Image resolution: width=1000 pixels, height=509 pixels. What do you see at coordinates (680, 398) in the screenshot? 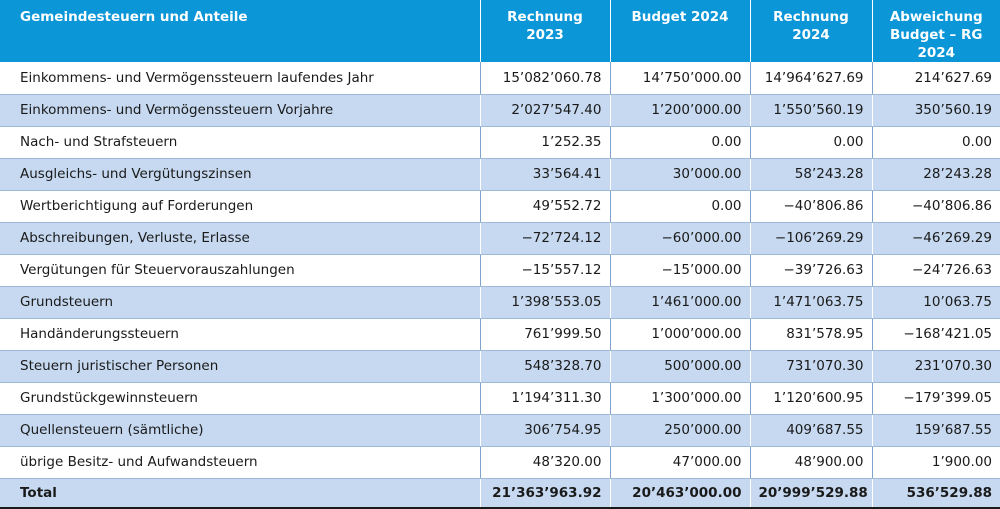
I see `cell-budget-2024: 1’300’000.00` at bounding box center [680, 398].